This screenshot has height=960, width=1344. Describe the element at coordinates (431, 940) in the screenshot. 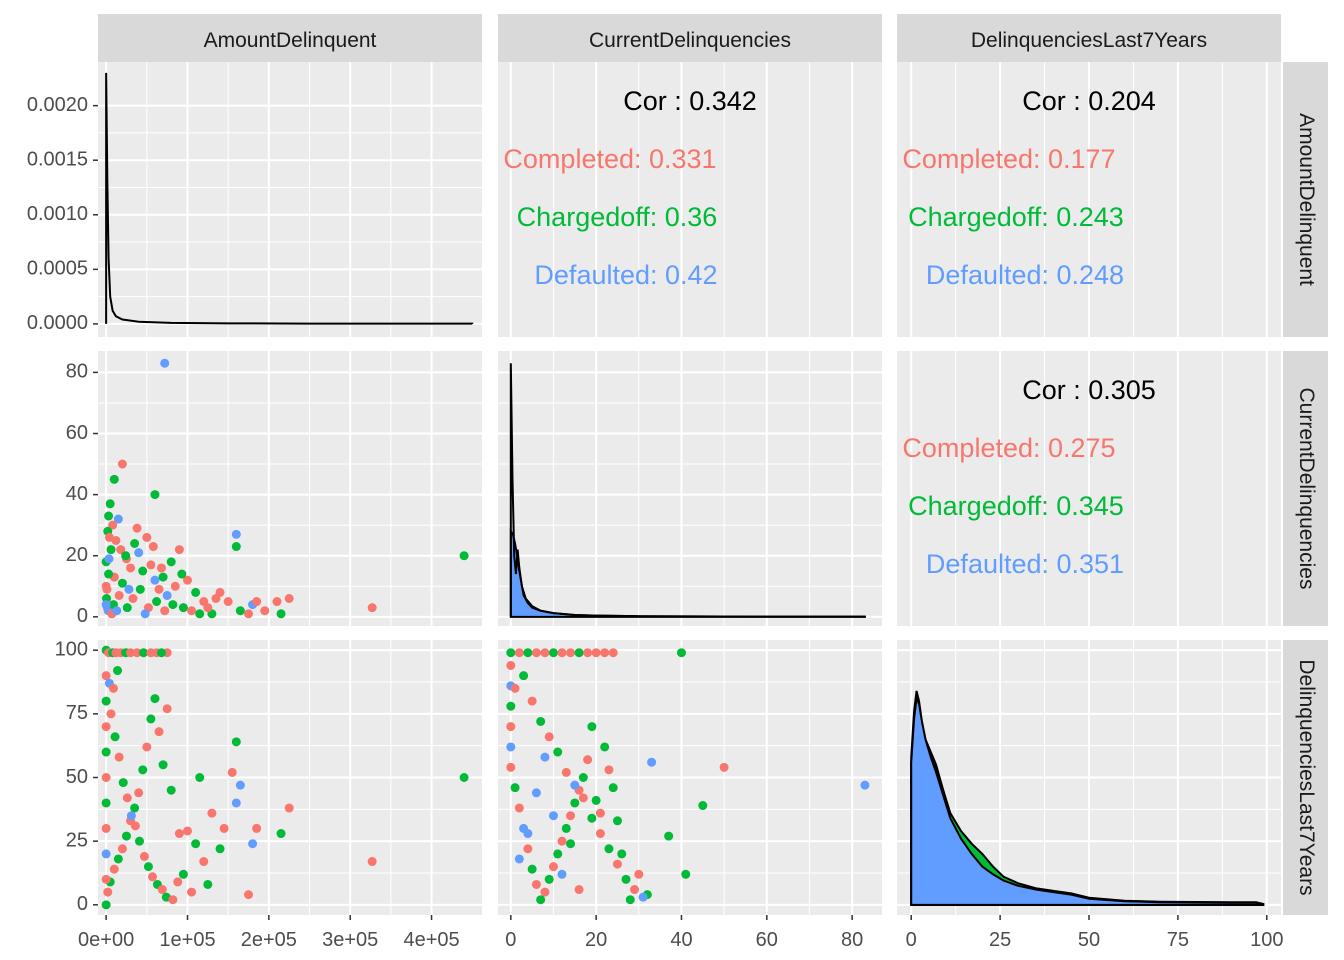

I see `x-tick-label: 4e+05` at that location.